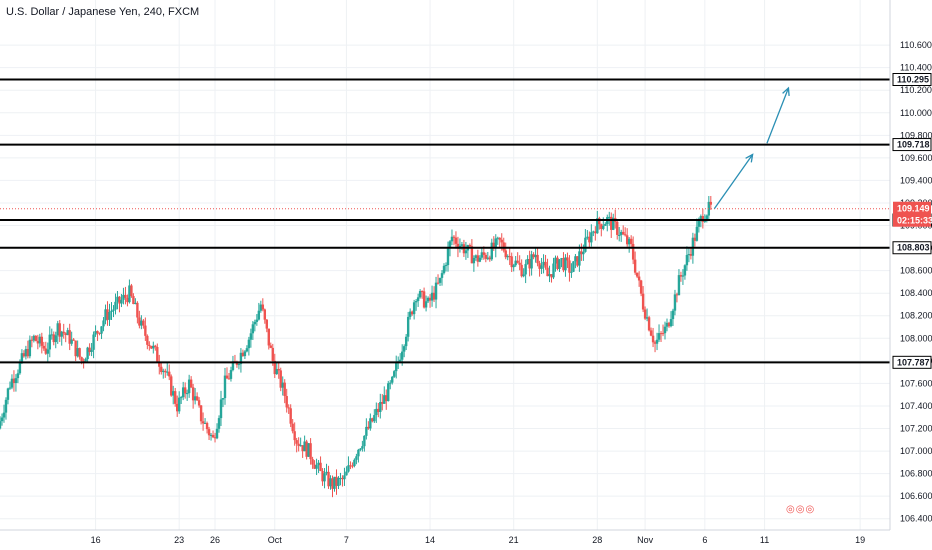 This screenshot has width=932, height=550. I want to click on y-tick-label: 110.000, so click(916, 113).